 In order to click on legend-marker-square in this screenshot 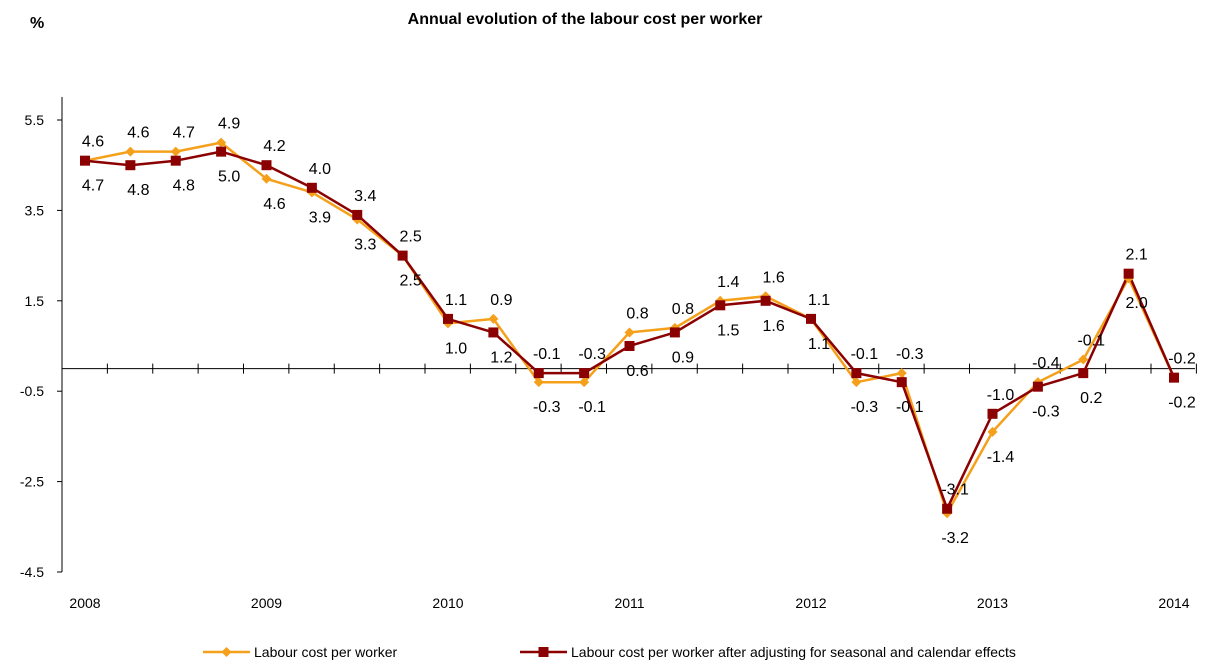, I will do `click(543, 652)`.